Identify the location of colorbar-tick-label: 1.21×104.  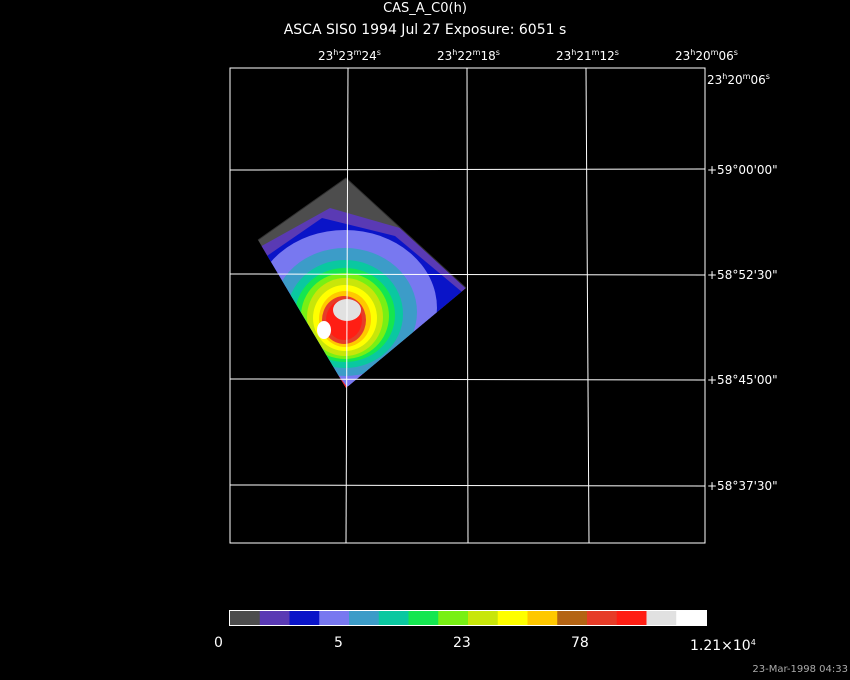
(723, 646).